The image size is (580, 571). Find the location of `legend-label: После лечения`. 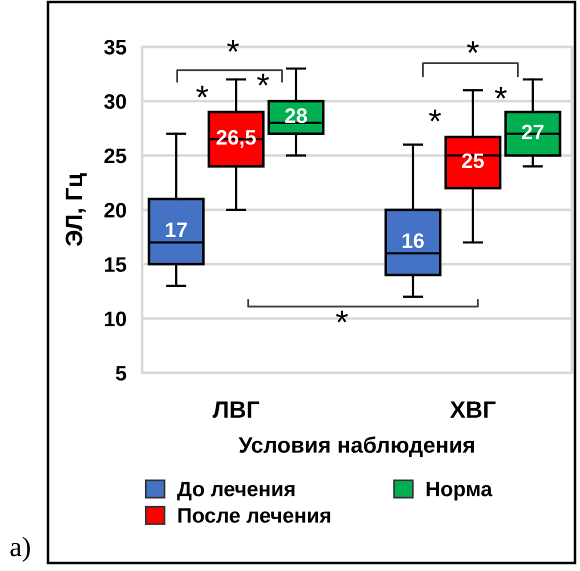

legend-label: После лечения is located at coordinates (254, 515).